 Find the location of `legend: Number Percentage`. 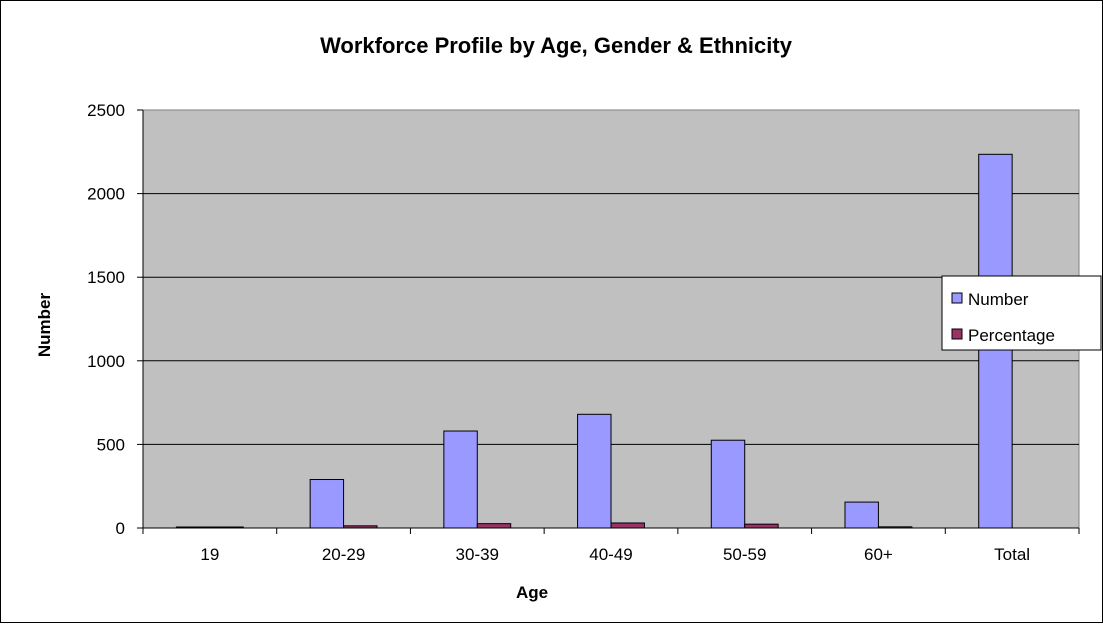

legend: Number Percentage is located at coordinates (1021, 313).